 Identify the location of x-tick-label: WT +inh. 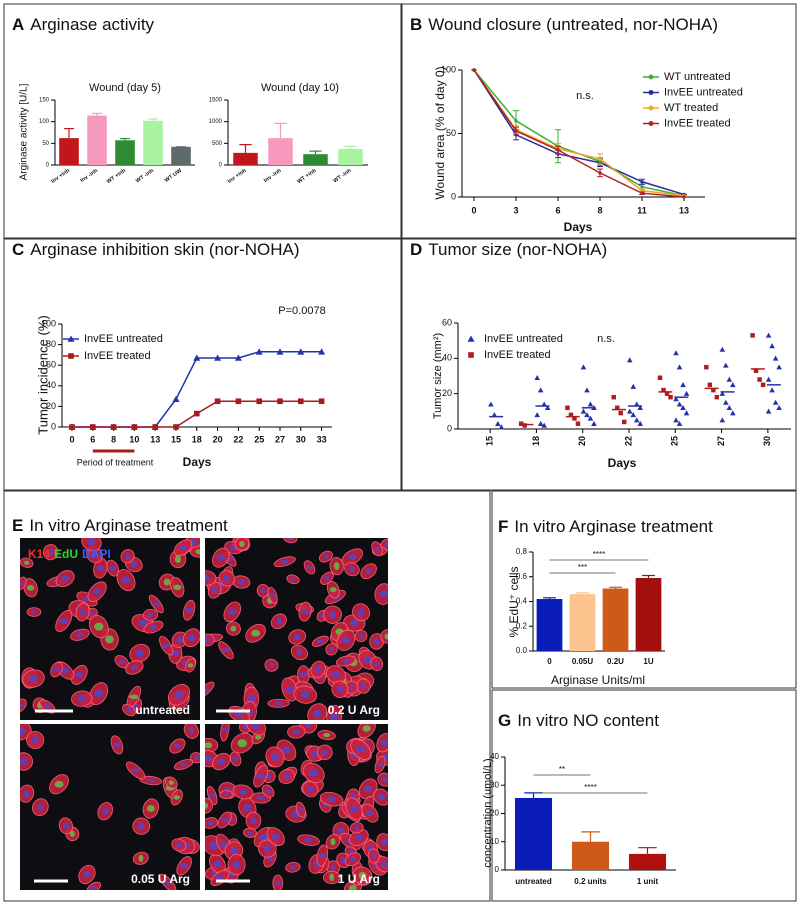
(117, 177).